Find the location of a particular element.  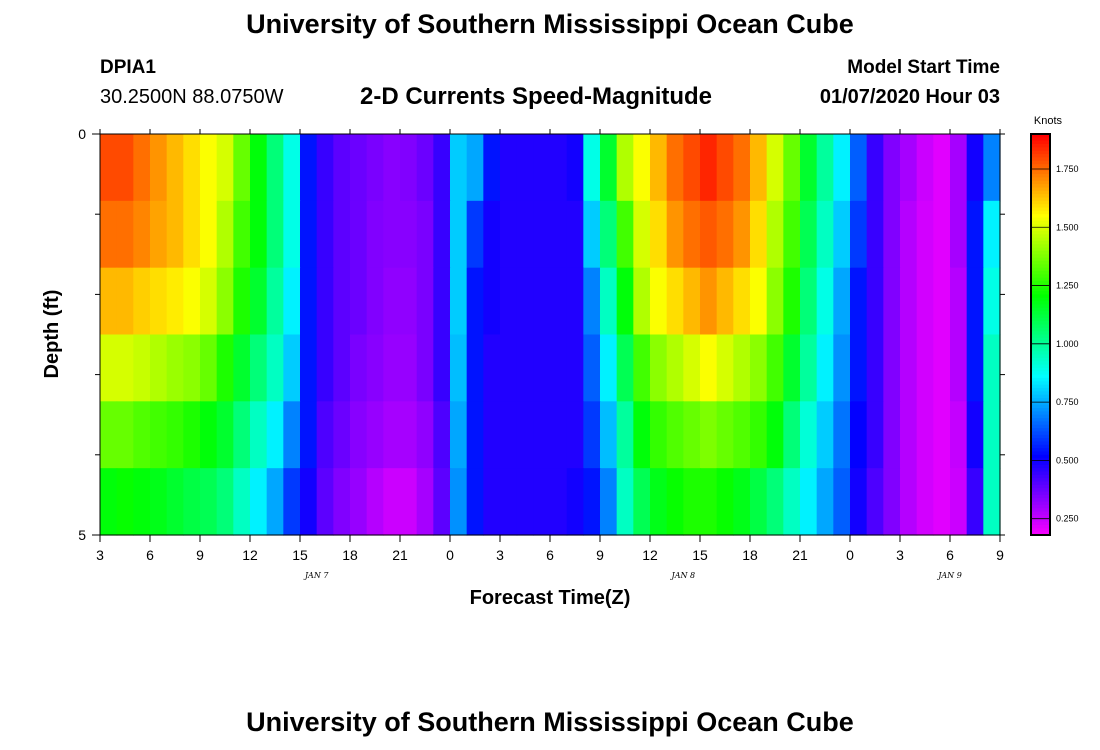

colorbar-tick-label: 1.250 is located at coordinates (1067, 286).